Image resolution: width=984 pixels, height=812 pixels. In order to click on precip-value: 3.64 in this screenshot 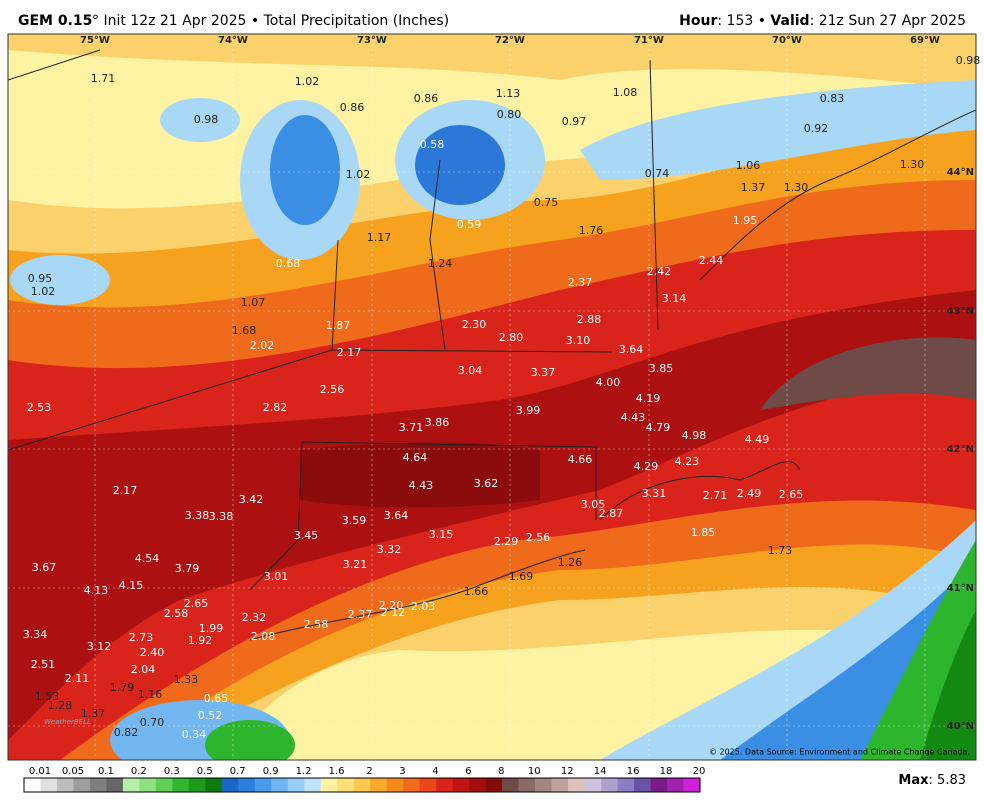, I will do `click(631, 349)`.